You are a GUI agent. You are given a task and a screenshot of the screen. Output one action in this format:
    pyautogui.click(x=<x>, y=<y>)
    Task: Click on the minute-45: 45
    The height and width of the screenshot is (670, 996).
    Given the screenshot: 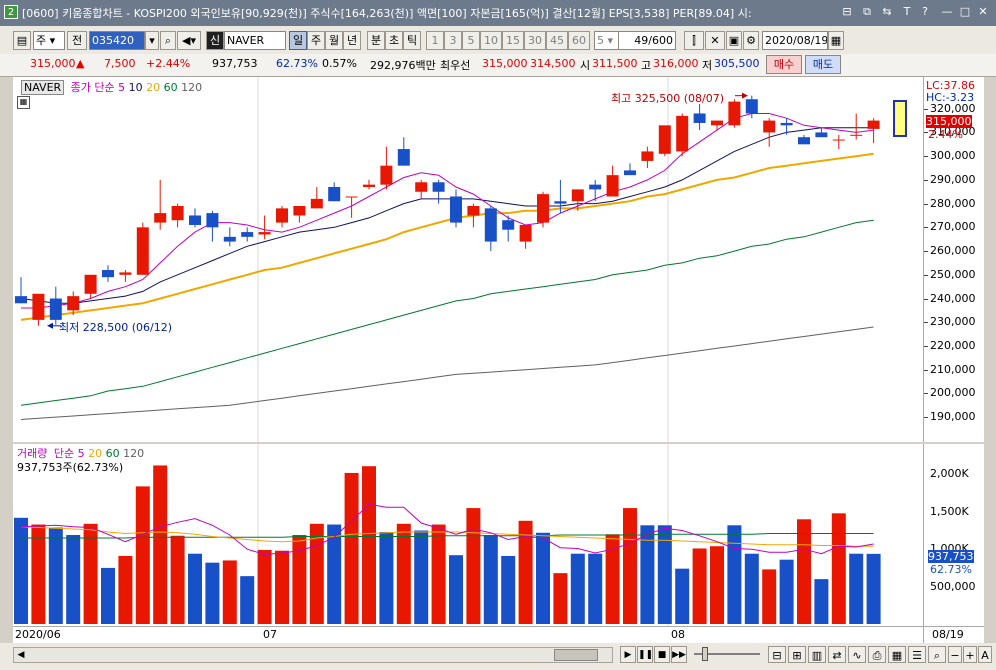 What is the action you would take?
    pyautogui.click(x=557, y=40)
    